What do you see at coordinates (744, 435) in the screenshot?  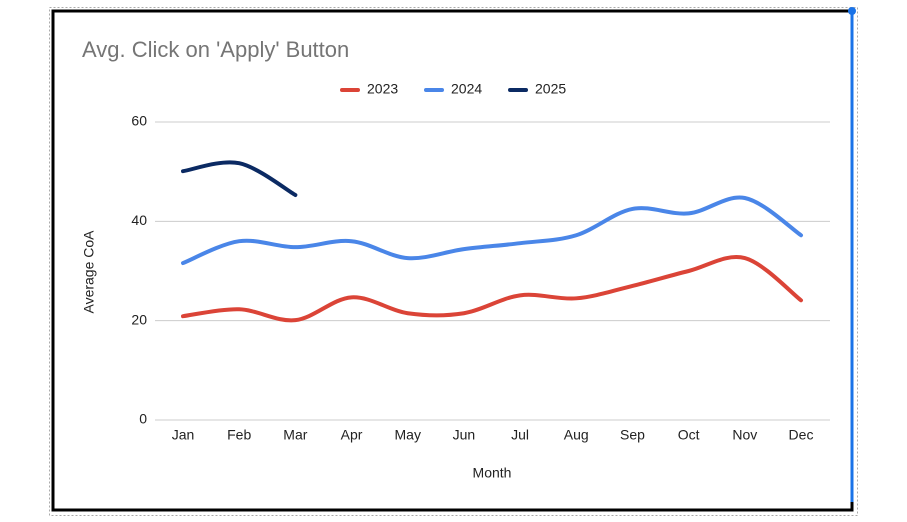 I see `x-tick-label: Nov` at bounding box center [744, 435].